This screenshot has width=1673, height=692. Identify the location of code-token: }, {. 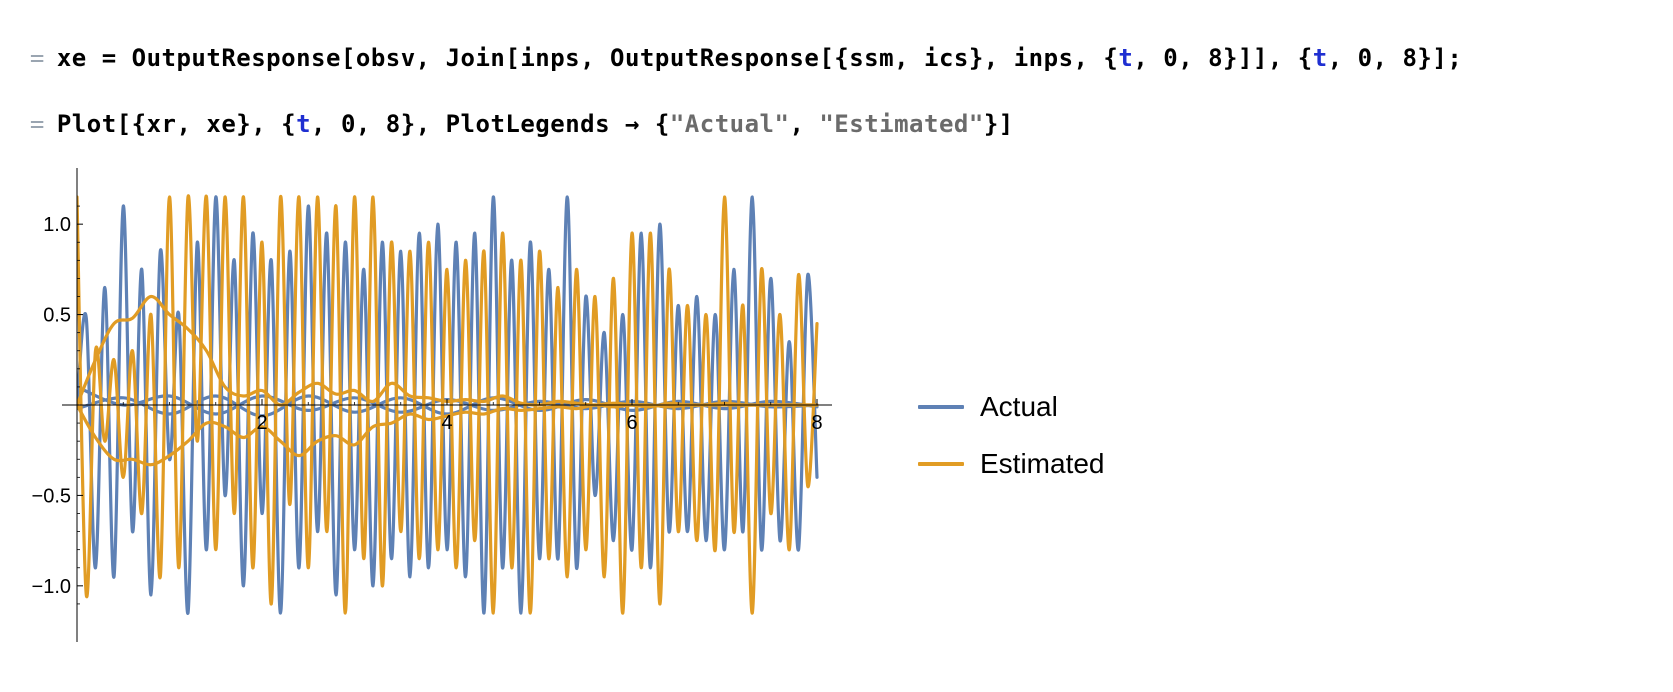
(266, 124).